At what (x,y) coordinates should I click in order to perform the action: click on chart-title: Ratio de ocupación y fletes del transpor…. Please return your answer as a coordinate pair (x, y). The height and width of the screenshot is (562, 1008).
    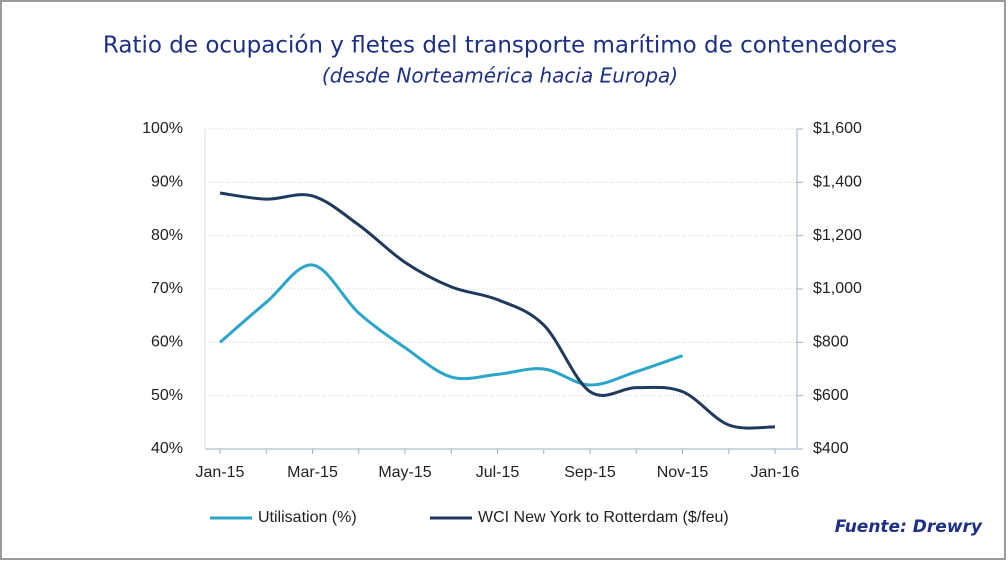
    Looking at the image, I should click on (500, 46).